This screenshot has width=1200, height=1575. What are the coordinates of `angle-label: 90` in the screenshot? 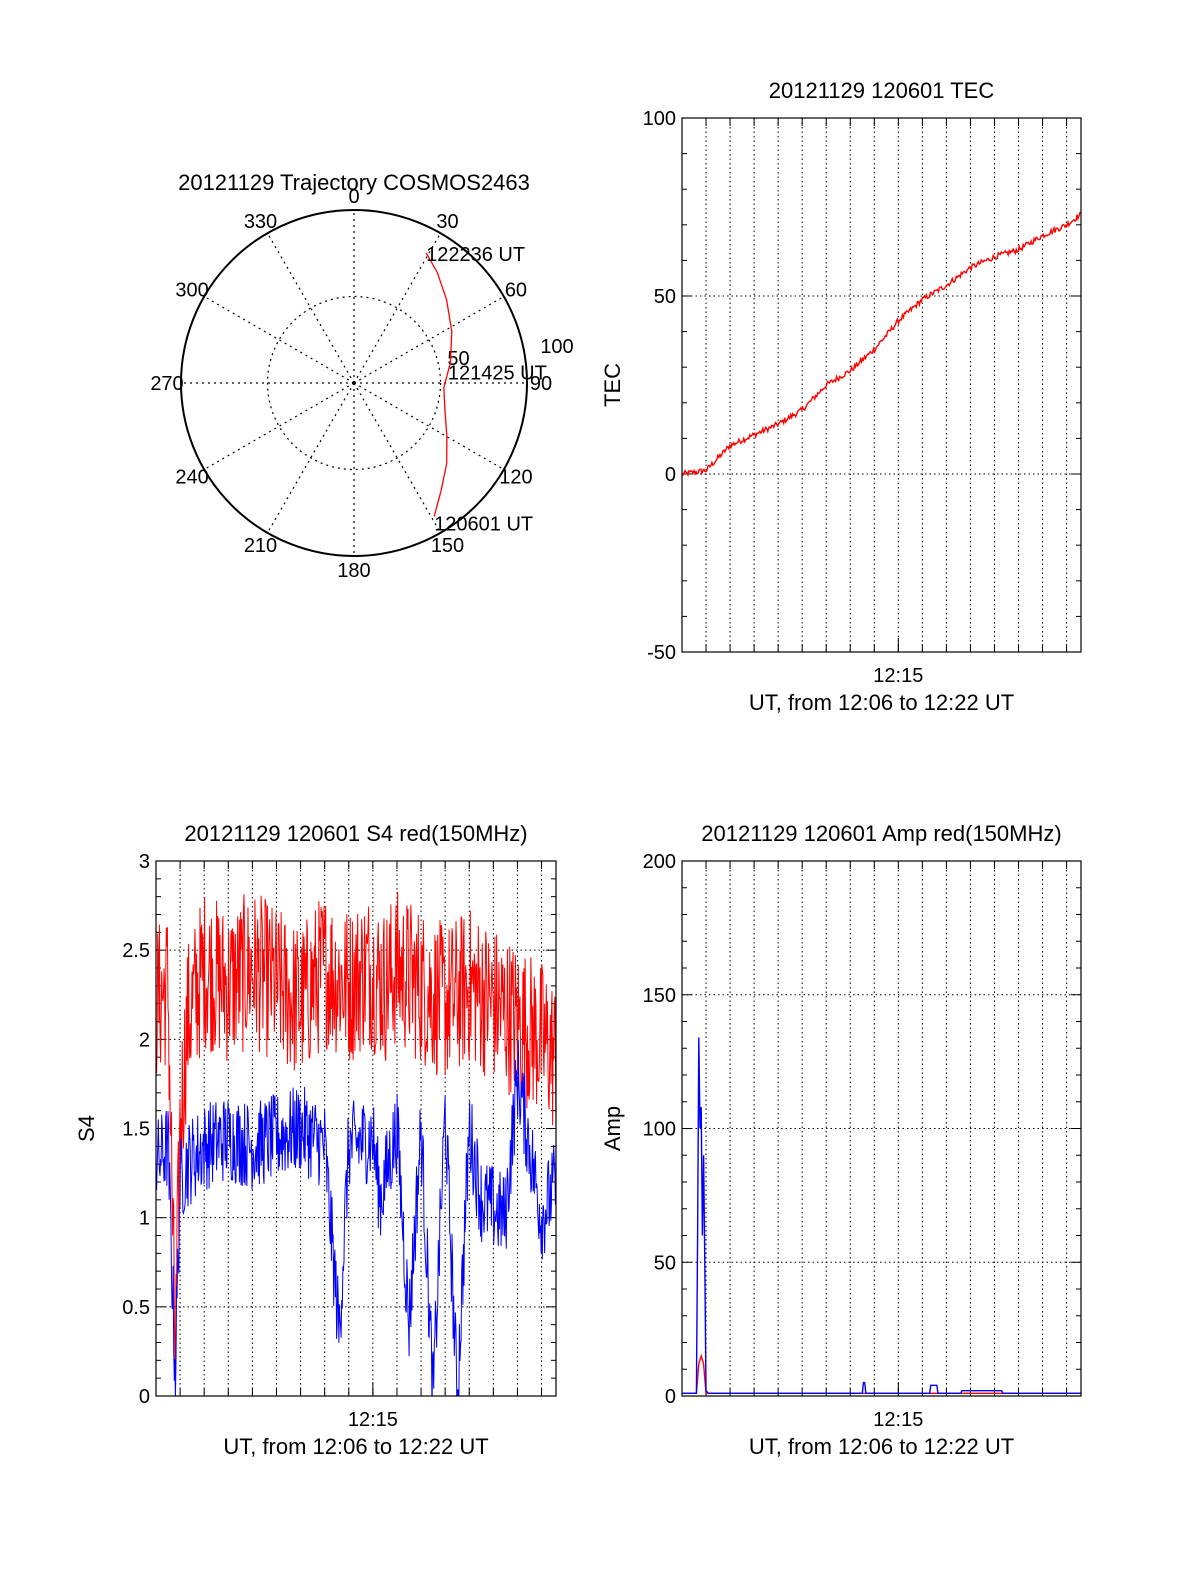 It's located at (541, 384).